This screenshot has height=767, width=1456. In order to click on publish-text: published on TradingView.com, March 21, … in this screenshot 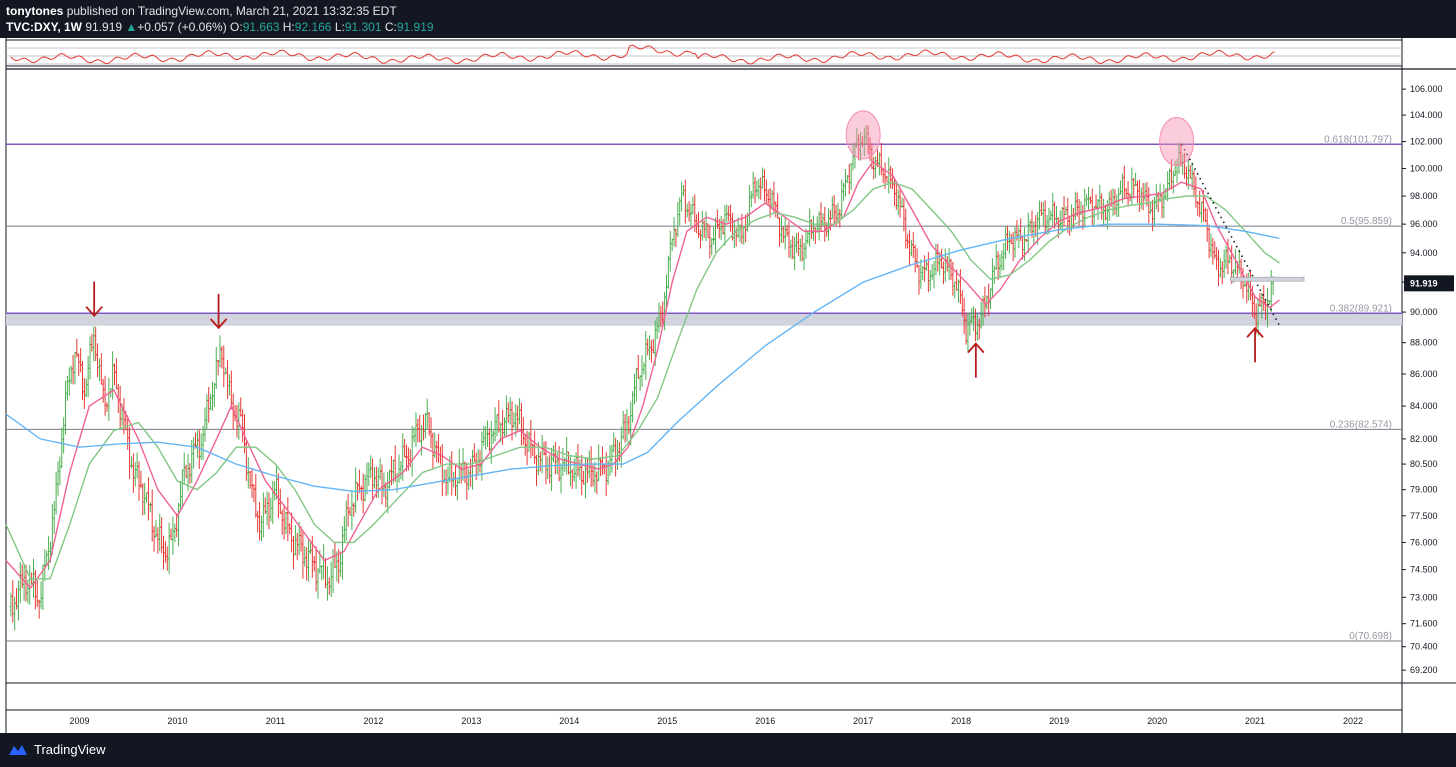, I will do `click(231, 11)`.